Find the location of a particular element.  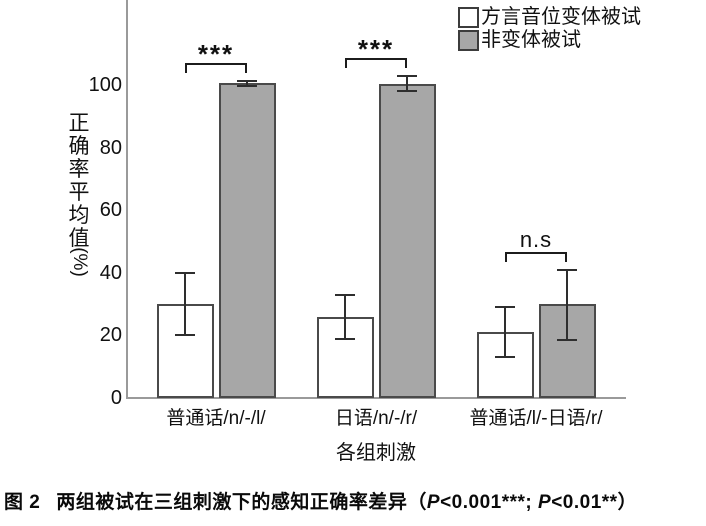

y-axis-title-char: 均 is located at coordinates (79, 215).